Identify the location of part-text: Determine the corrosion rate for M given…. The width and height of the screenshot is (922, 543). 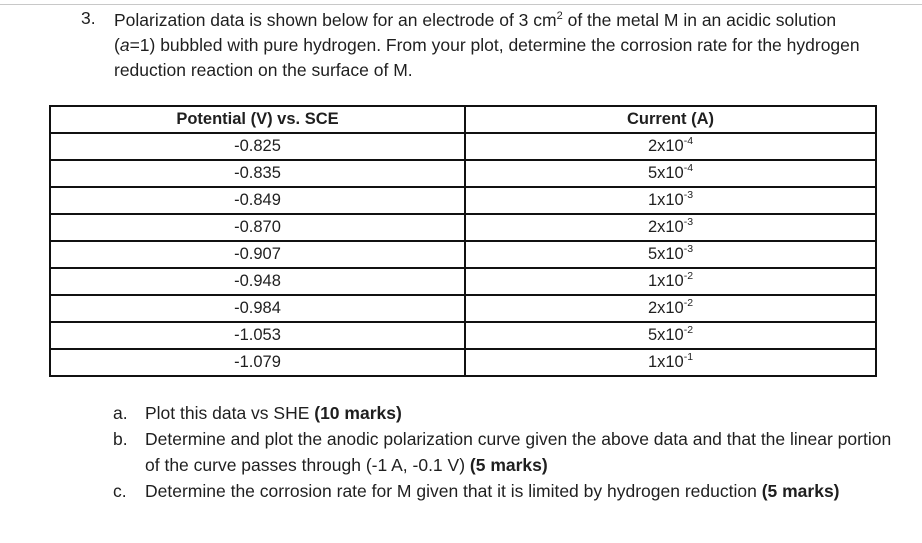
(453, 491).